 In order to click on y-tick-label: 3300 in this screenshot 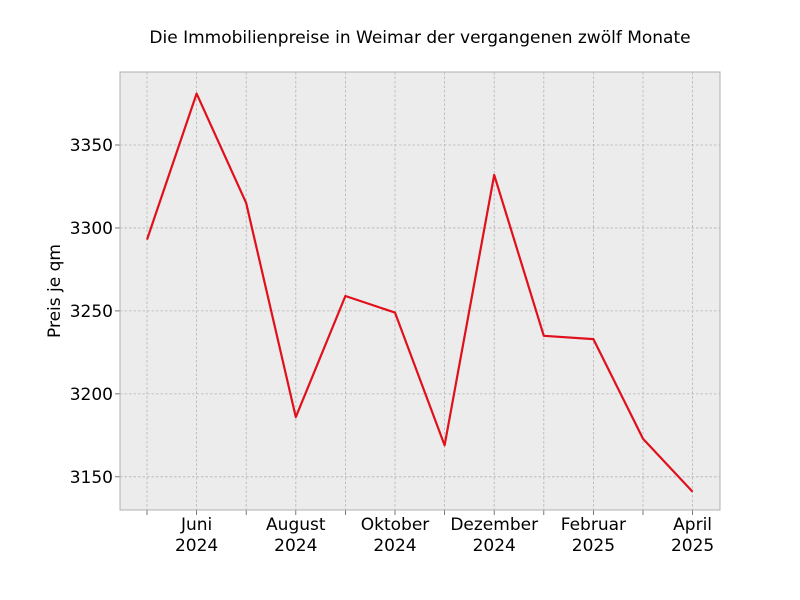, I will do `click(91, 229)`.